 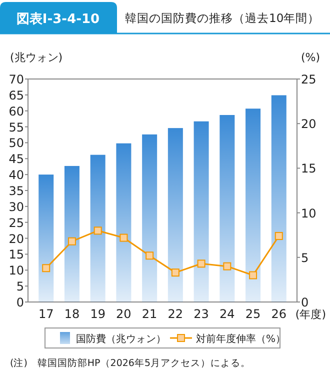 I want to click on y2-tick-label: 15, so click(x=308, y=169).